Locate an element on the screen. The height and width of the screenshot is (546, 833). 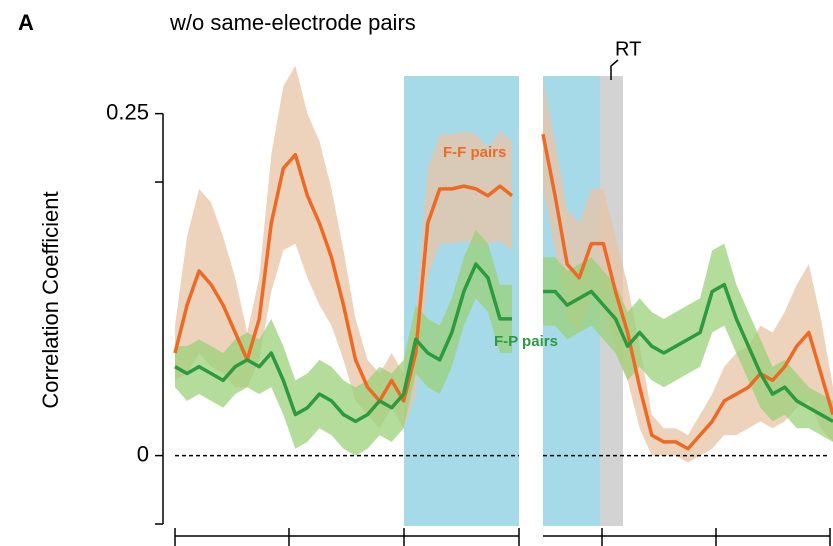
y-axis-label: Correlation Coefficient is located at coordinates (50, 299).